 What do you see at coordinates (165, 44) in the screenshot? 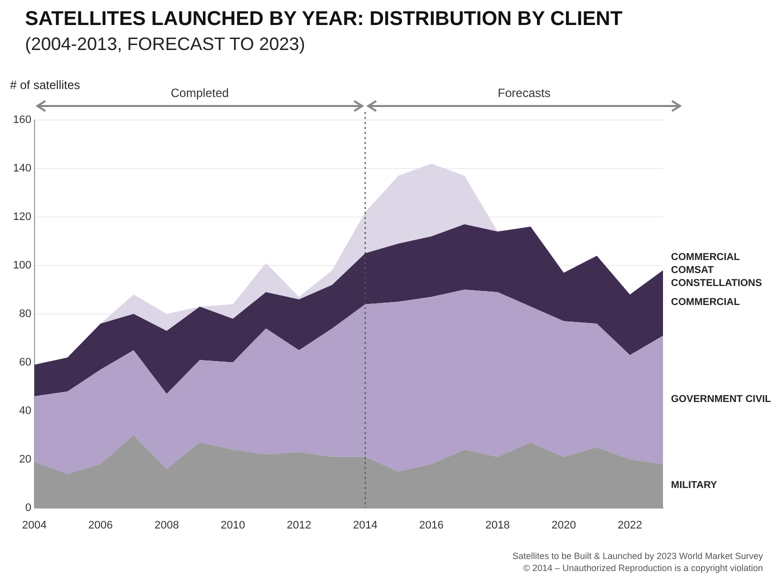
I see `chart-subtitle: (2004-2013, FORECAST TO 2023)` at bounding box center [165, 44].